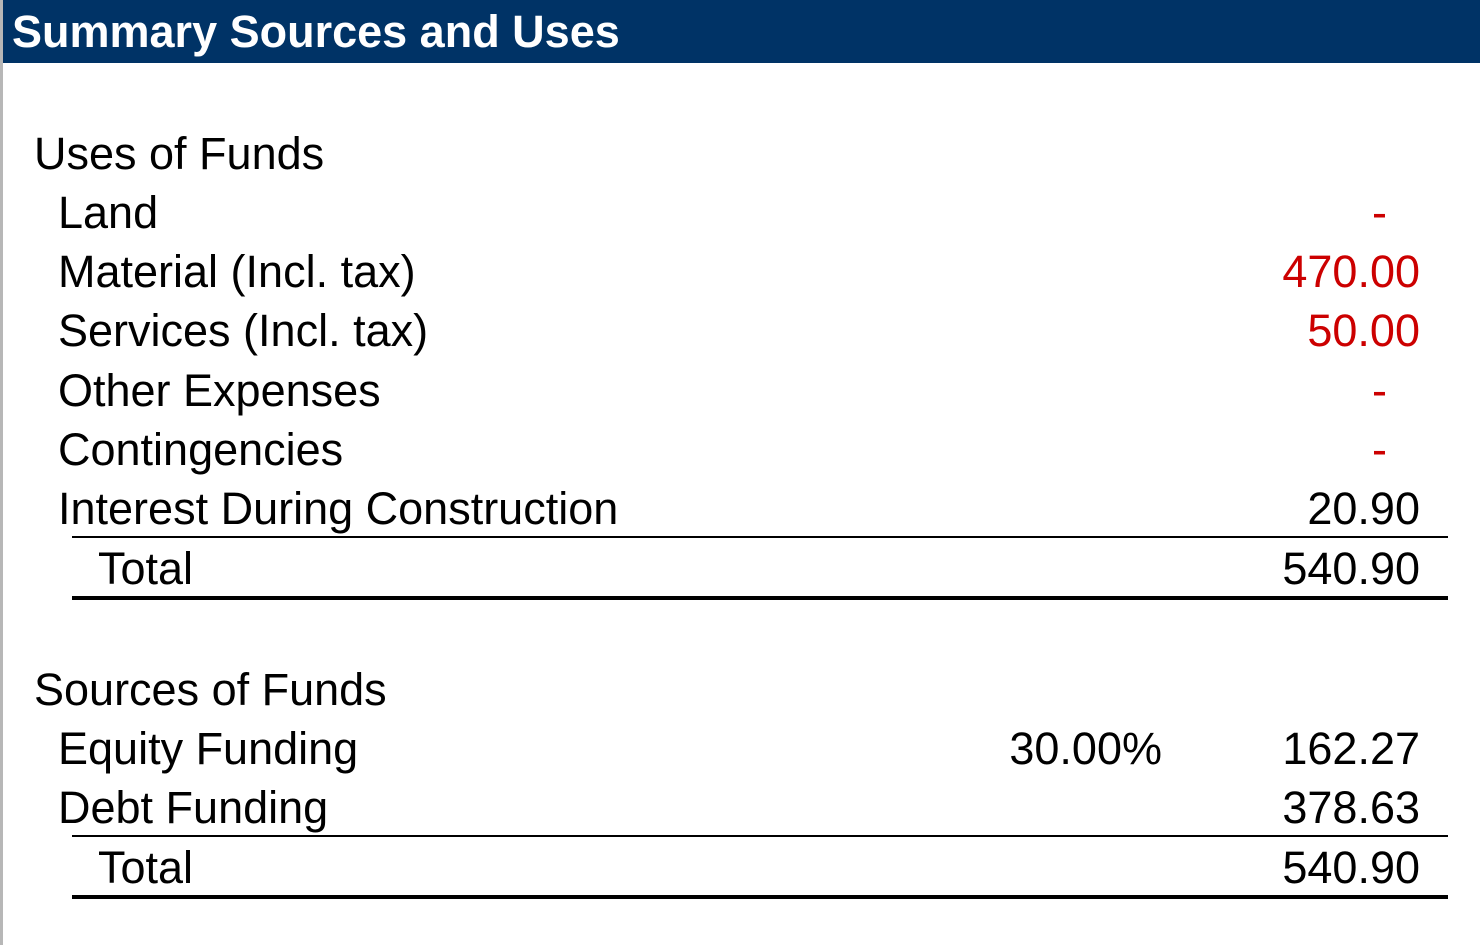 Image resolution: width=1480 pixels, height=945 pixels. What do you see at coordinates (740, 451) in the screenshot?
I see `uses-row-contingencies: Contingencies -` at bounding box center [740, 451].